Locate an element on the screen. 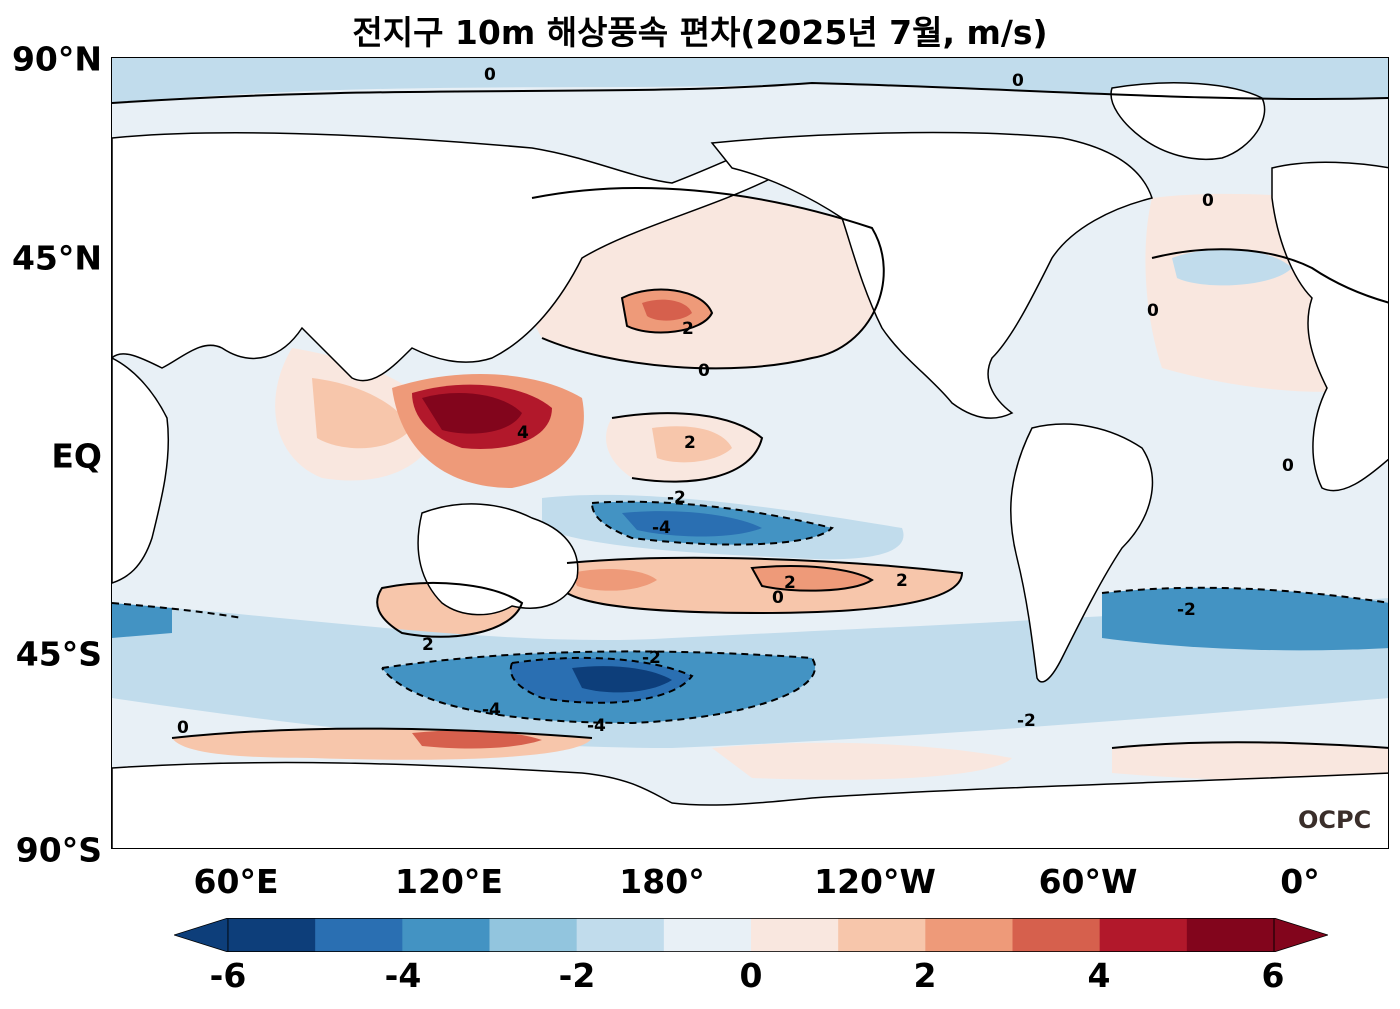 The height and width of the screenshot is (1009, 1400). contour-two-north-pacific is located at coordinates (667, 311).